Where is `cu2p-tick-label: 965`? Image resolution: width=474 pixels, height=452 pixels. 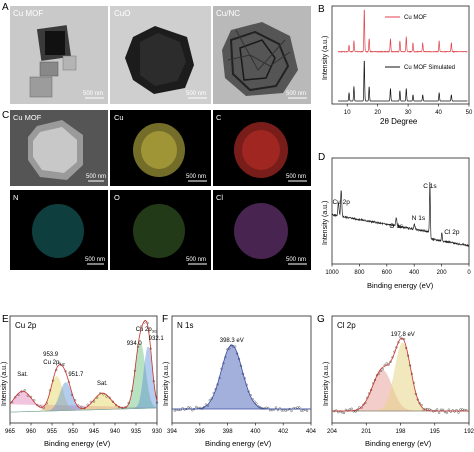 cu2p-tick-label: 965 is located at coordinates (10, 432).